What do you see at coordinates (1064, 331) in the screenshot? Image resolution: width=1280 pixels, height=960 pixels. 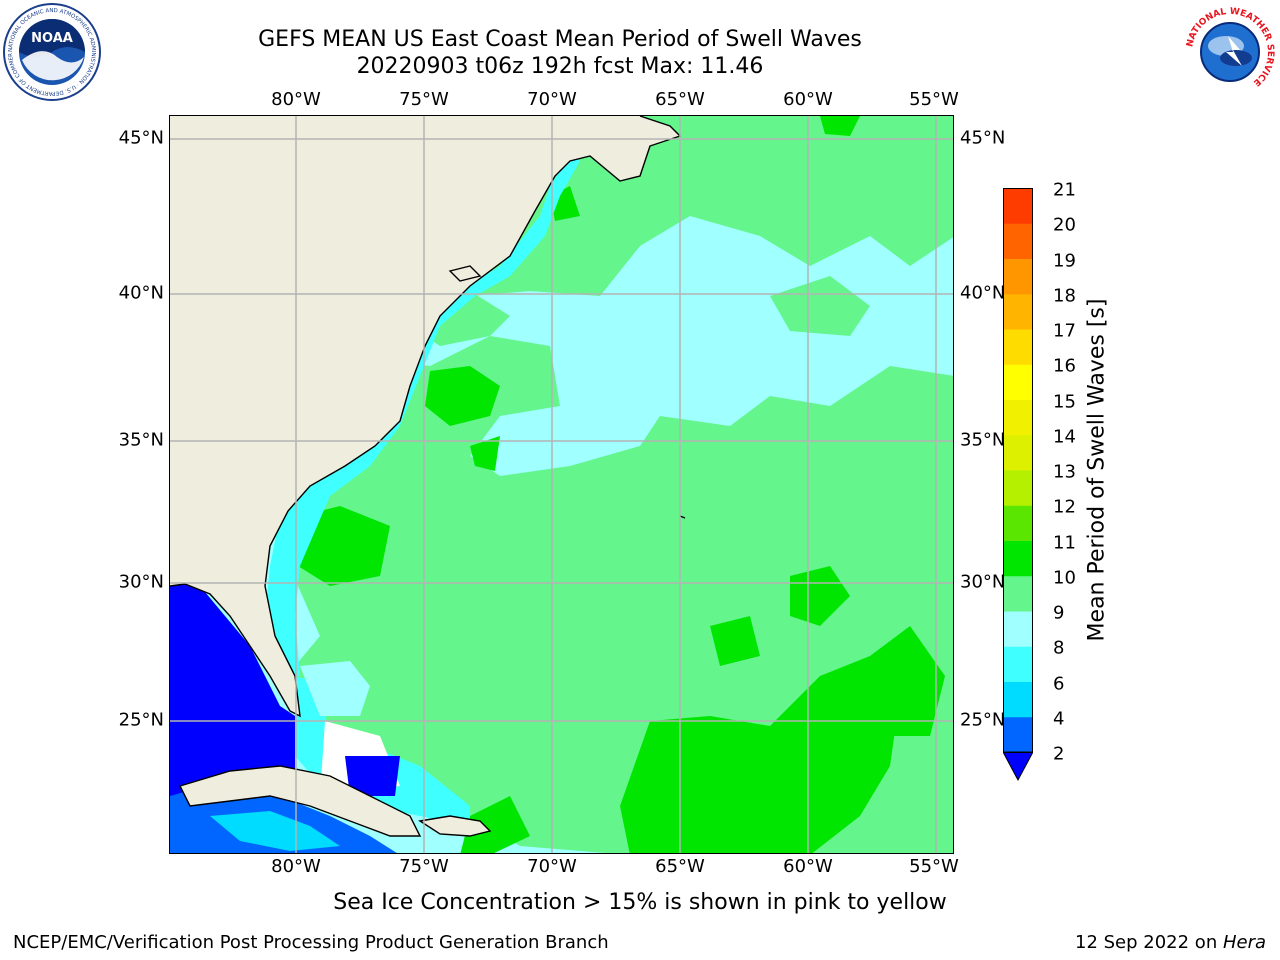 I see `colorbar-tick-label: 17` at bounding box center [1064, 331].